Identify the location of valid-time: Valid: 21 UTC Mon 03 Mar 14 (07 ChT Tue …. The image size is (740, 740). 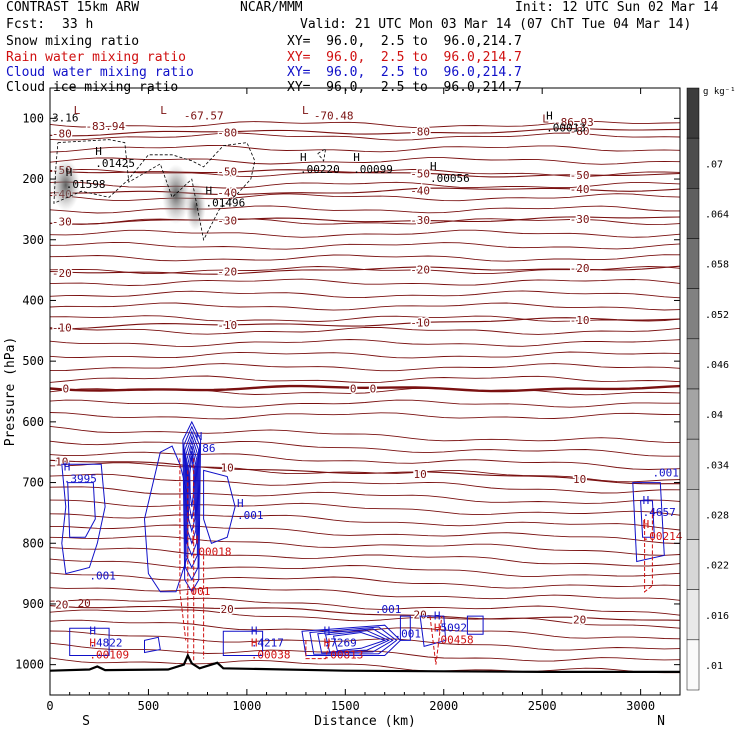
(496, 24).